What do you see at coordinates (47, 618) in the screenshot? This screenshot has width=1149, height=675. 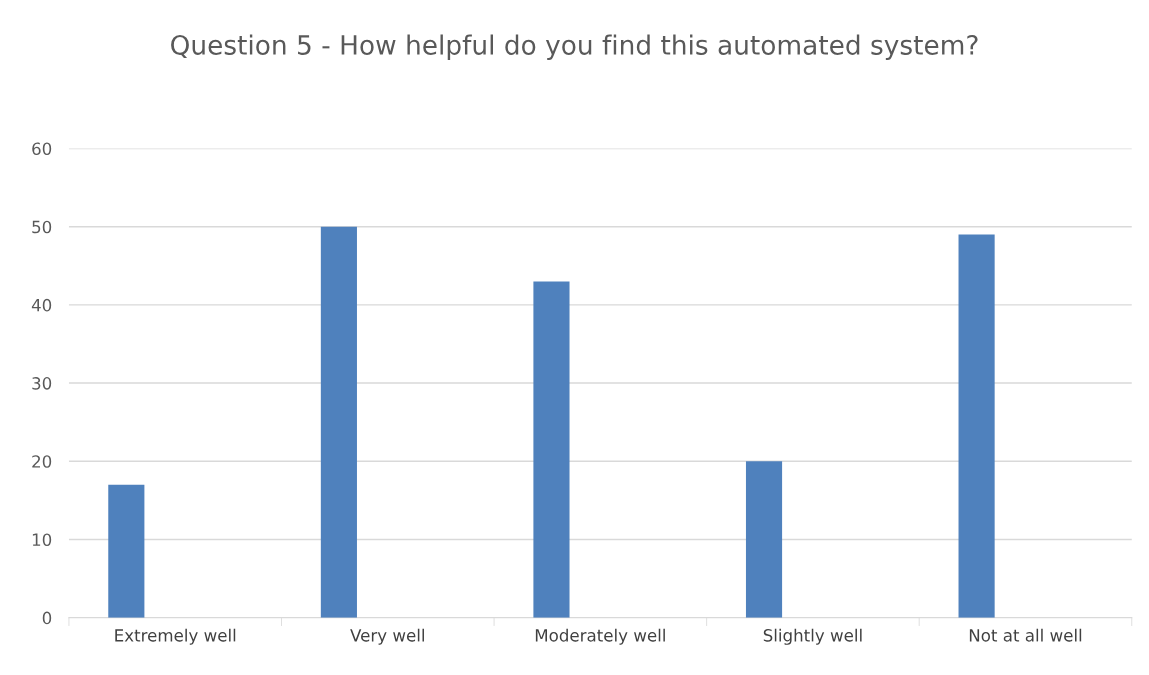 I see `y-tick-label: 0` at bounding box center [47, 618].